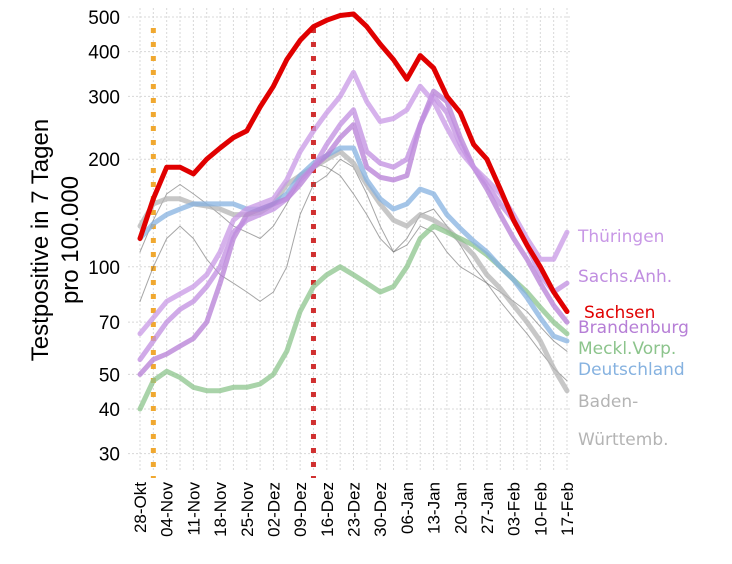 The image size is (732, 564). What do you see at coordinates (40, 240) in the screenshot?
I see `y-axis-label: Testpositive in 7 Tagen` at bounding box center [40, 240].